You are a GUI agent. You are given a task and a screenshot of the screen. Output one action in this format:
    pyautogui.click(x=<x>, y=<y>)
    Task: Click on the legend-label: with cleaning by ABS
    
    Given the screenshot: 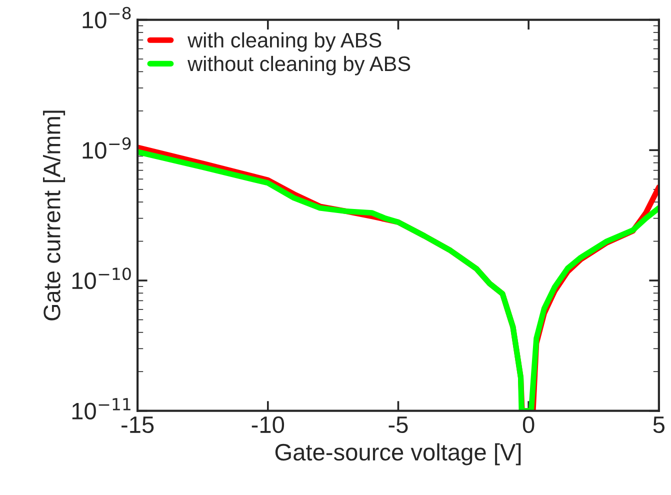 What is the action you would take?
    pyautogui.click(x=285, y=42)
    